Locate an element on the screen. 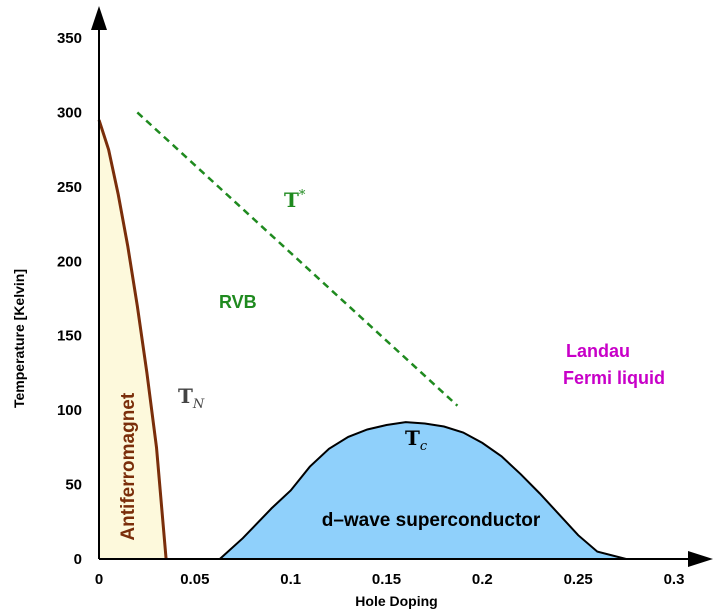 This screenshot has width=713, height=613. y-tick-label: 0 is located at coordinates (78, 559).